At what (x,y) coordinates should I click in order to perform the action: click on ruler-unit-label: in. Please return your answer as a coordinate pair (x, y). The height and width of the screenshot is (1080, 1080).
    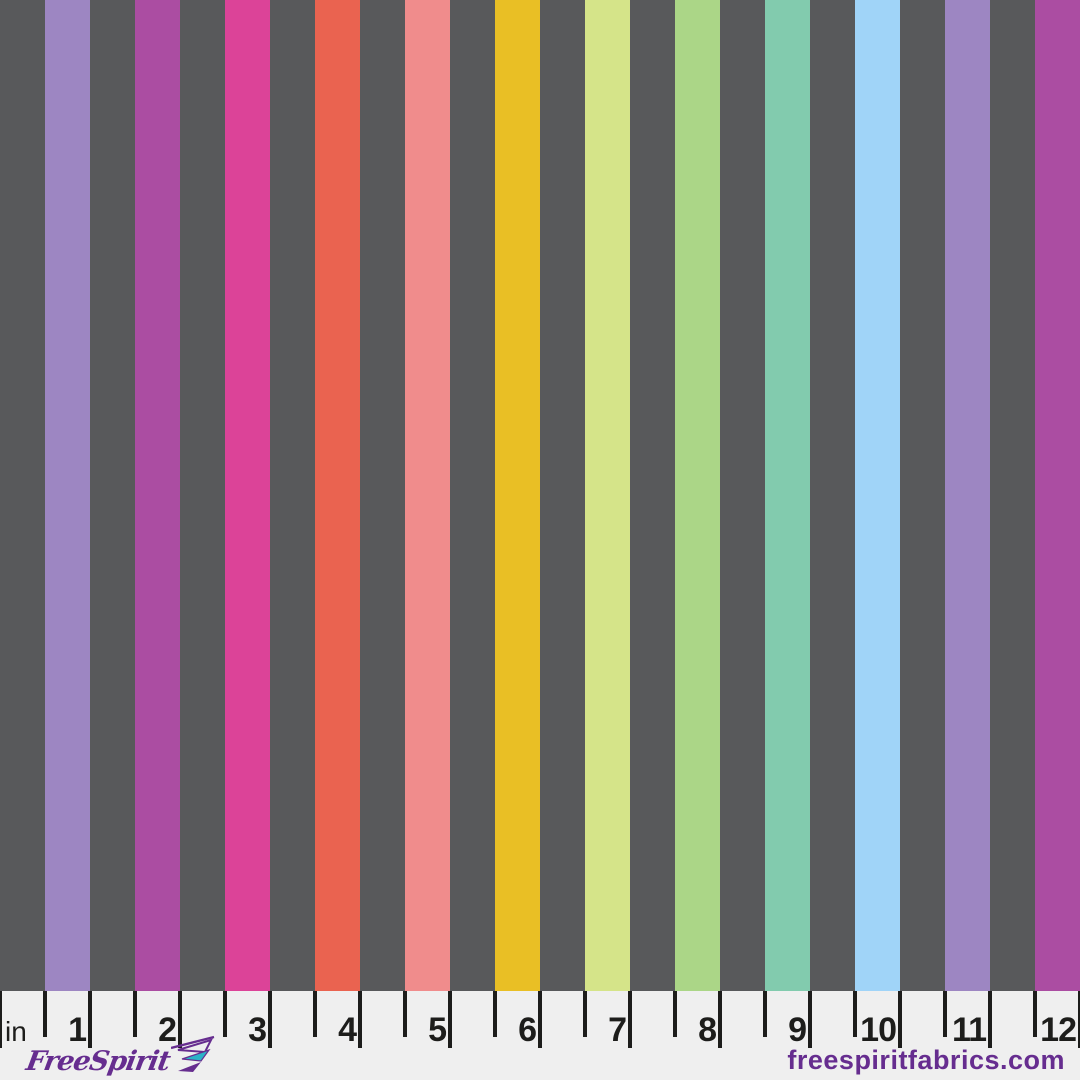
    Looking at the image, I should click on (16, 1031).